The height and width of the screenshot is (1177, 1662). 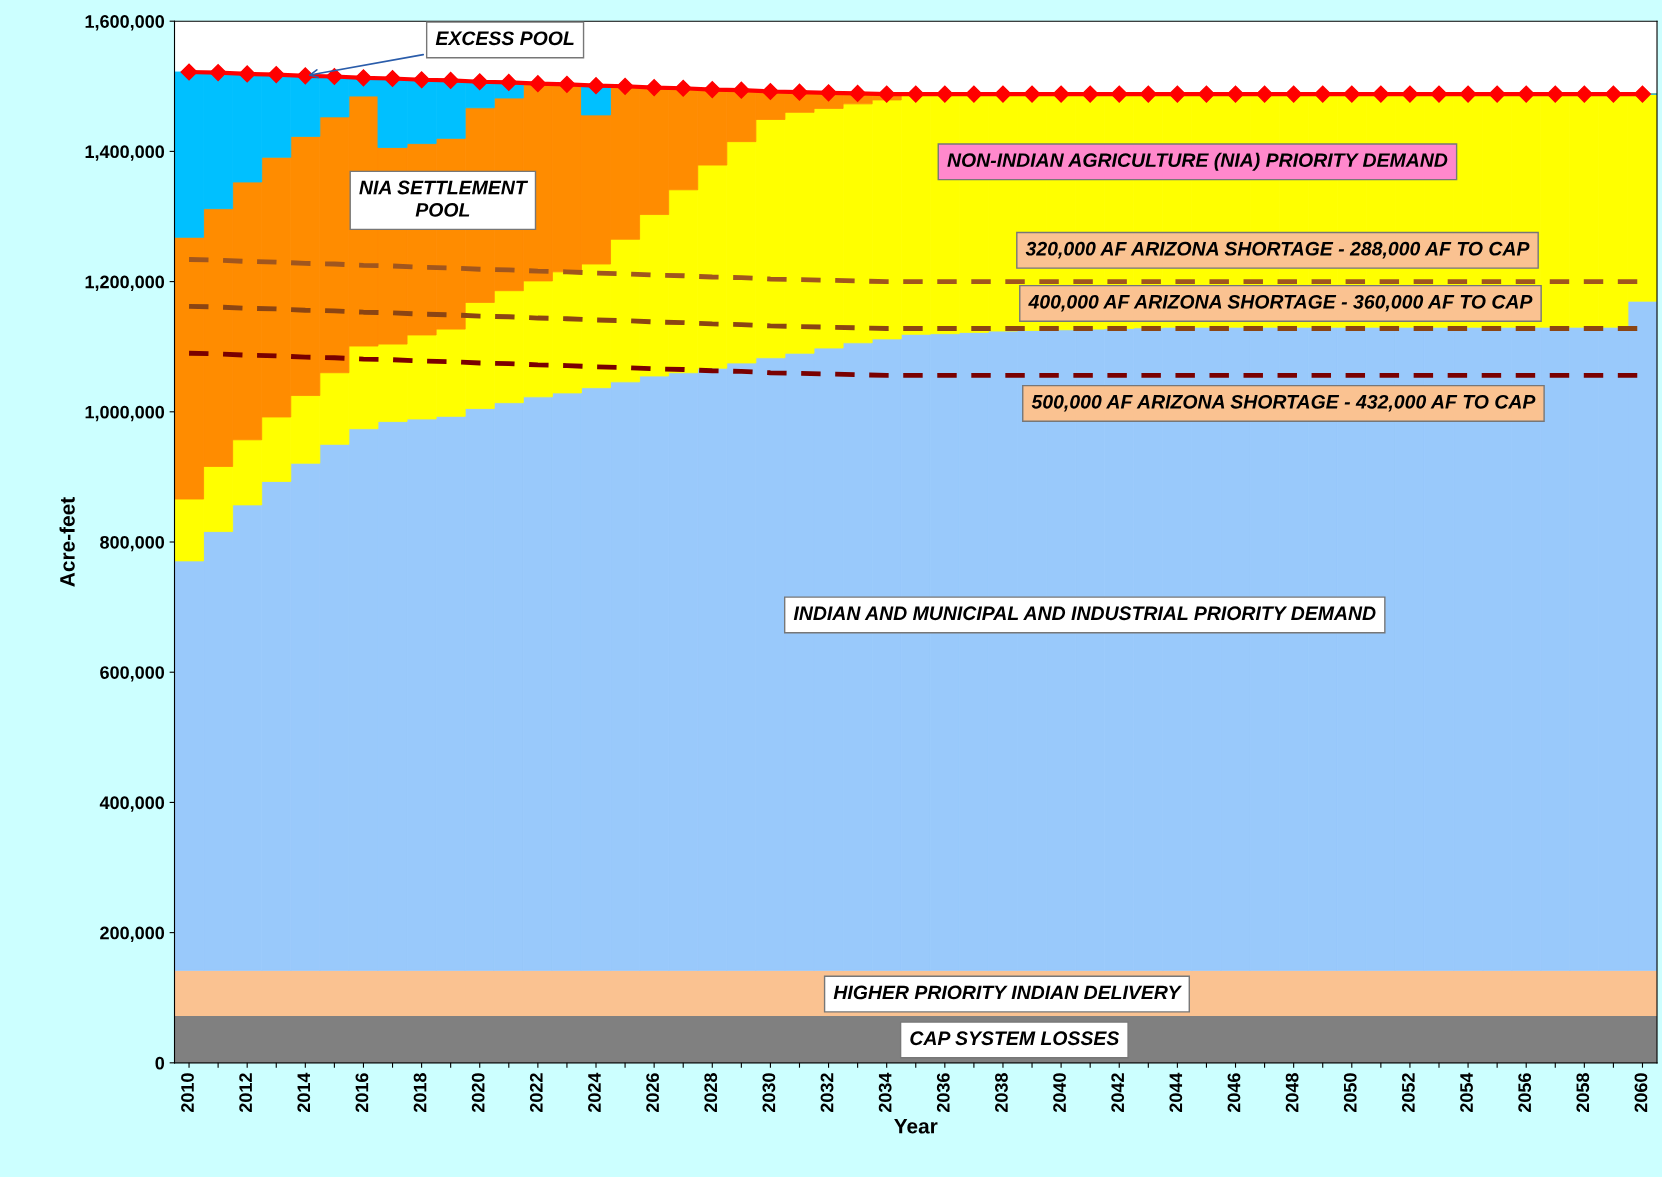 I want to click on x-axis-title: Year, so click(x=916, y=1126).